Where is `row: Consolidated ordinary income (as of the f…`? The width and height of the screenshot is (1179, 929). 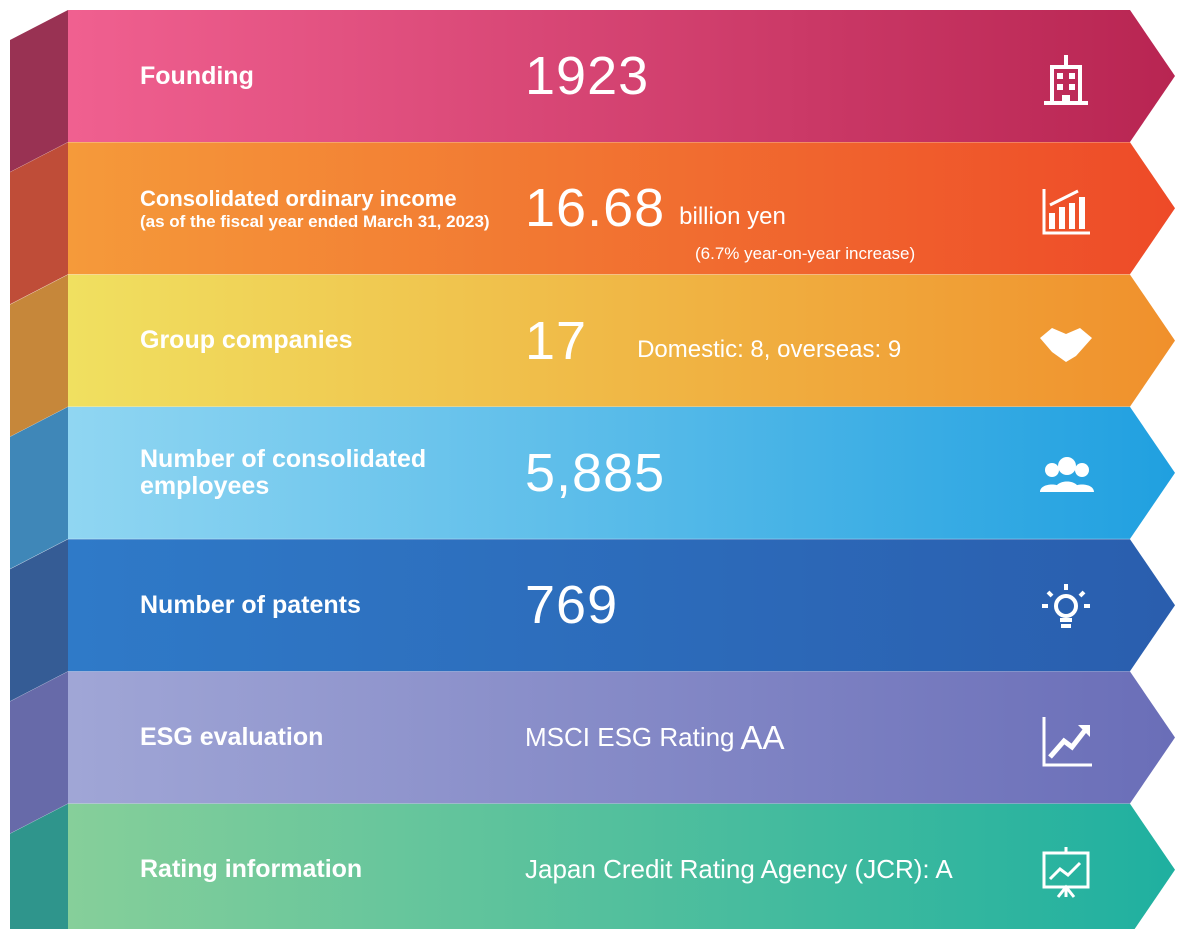 row: Consolidated ordinary income (as of the f… is located at coordinates (588, 208).